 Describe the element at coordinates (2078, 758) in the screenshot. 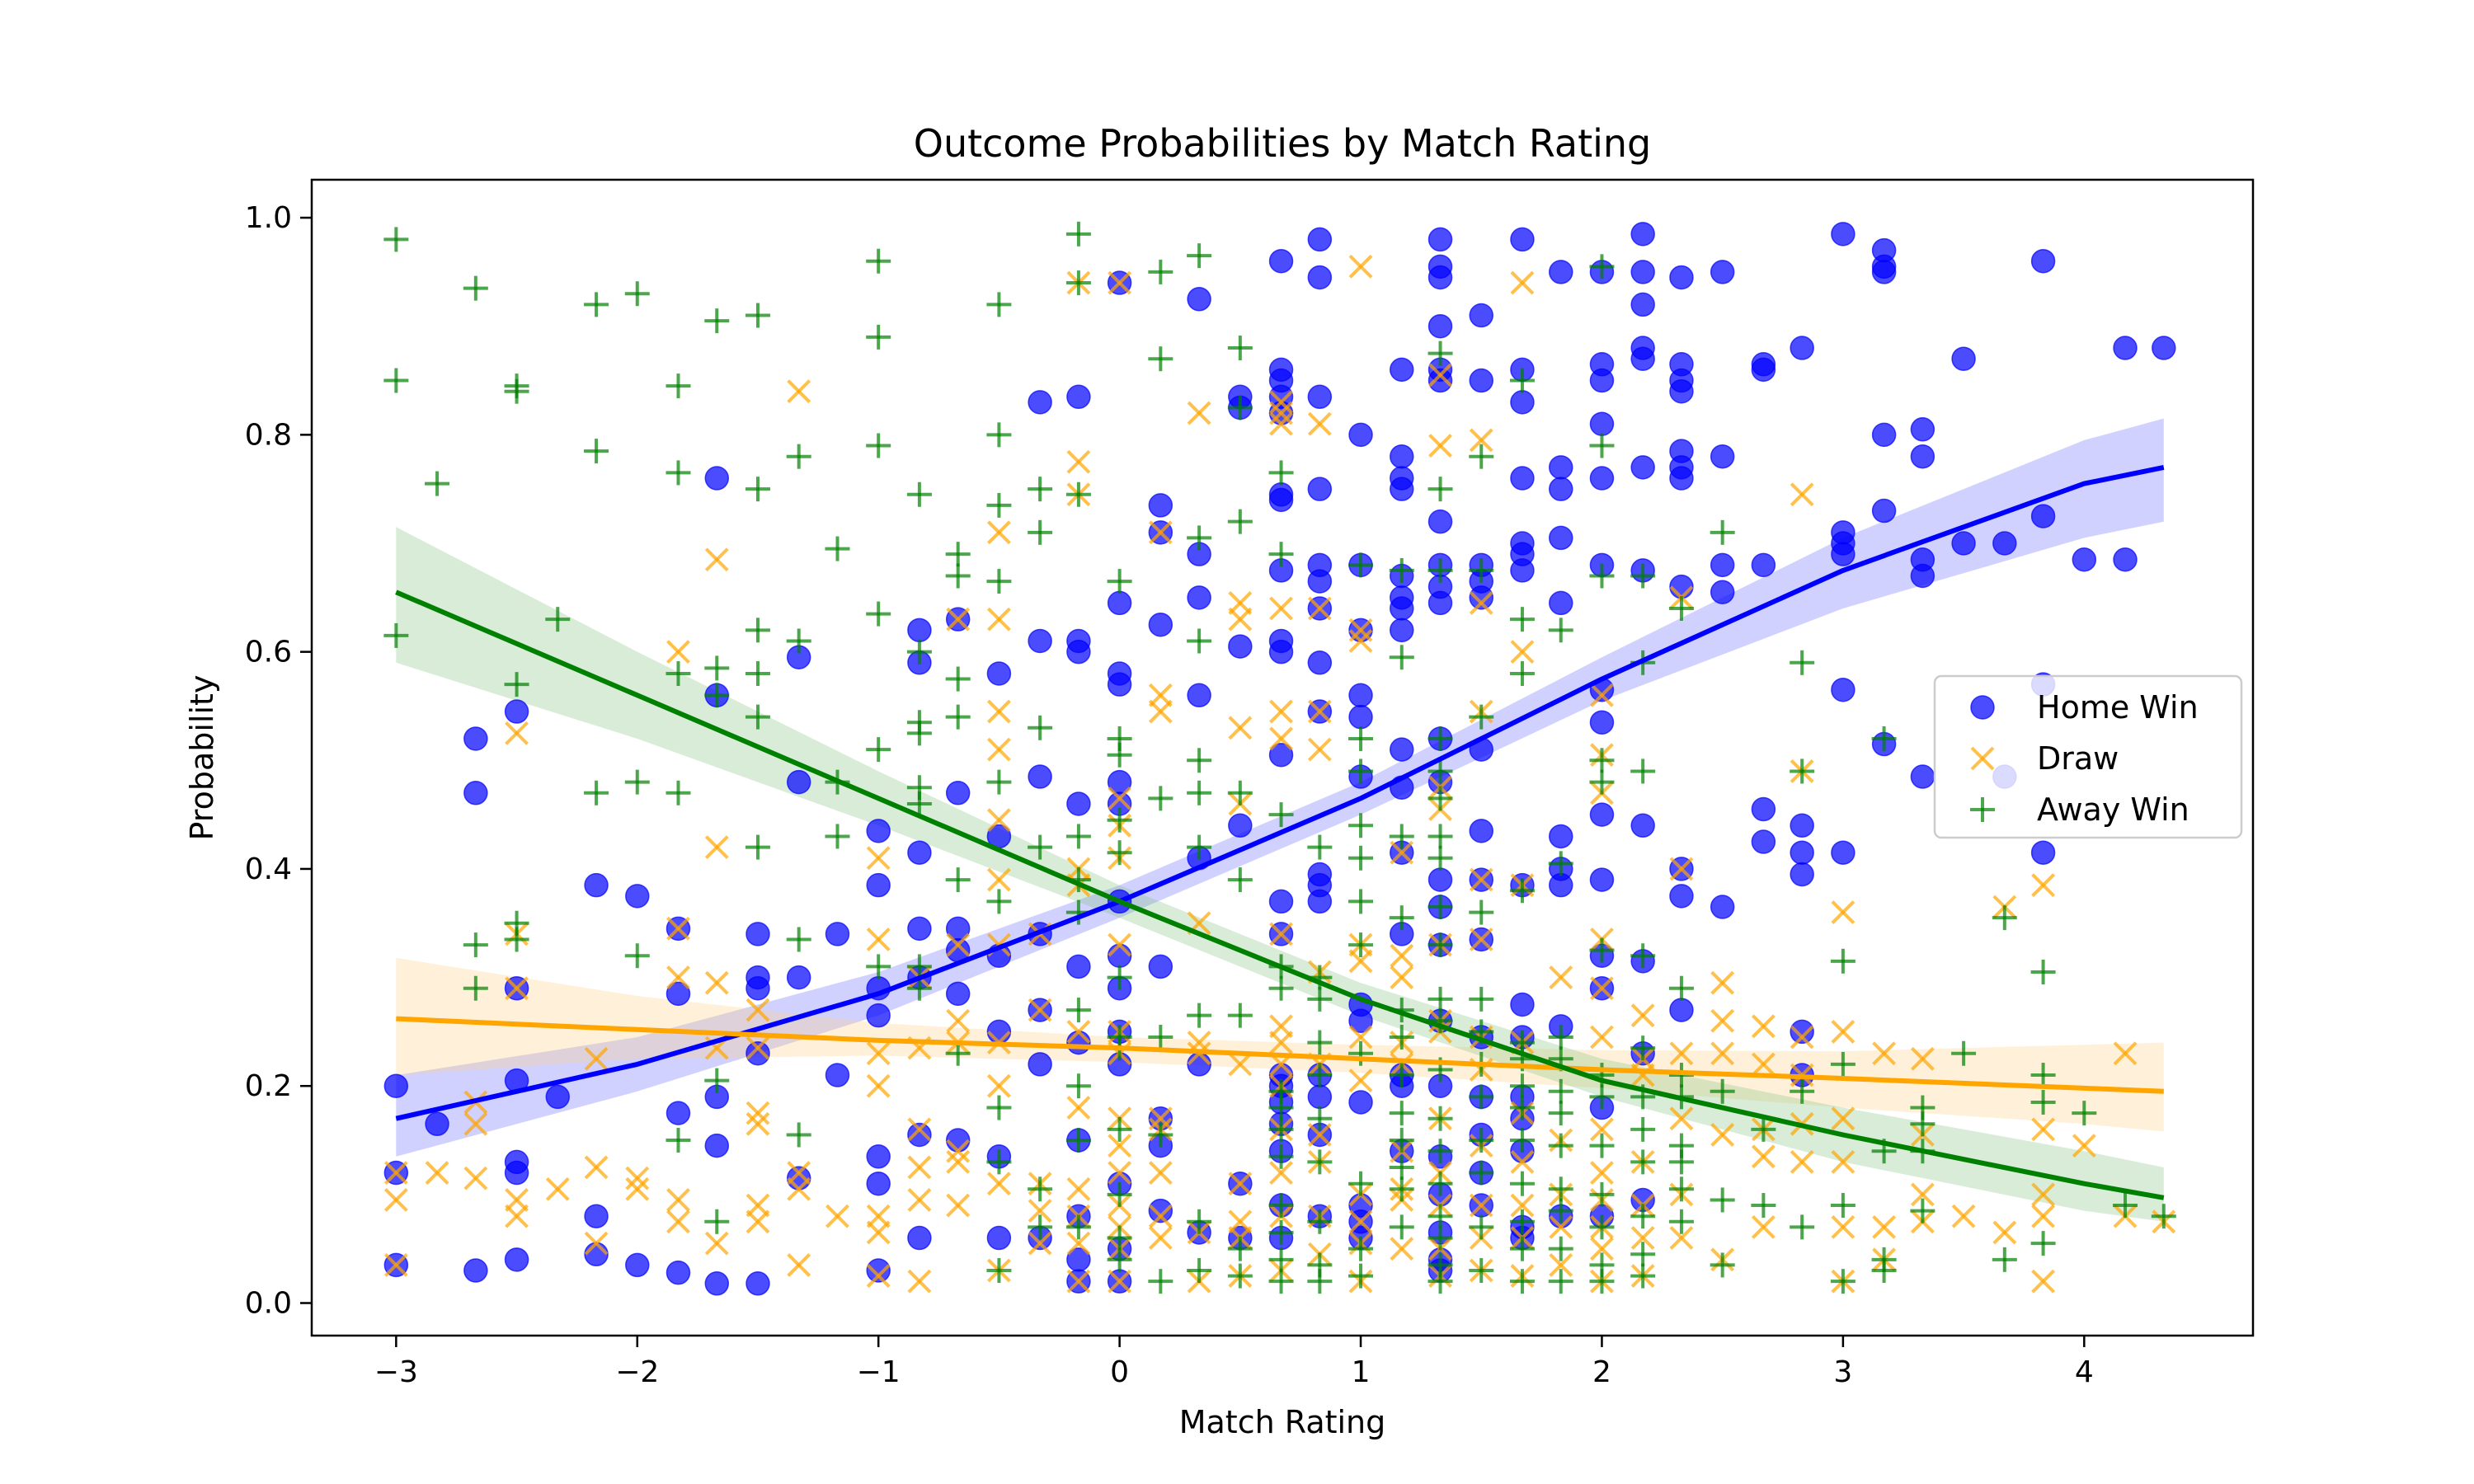

I see `legend-label: Draw` at that location.